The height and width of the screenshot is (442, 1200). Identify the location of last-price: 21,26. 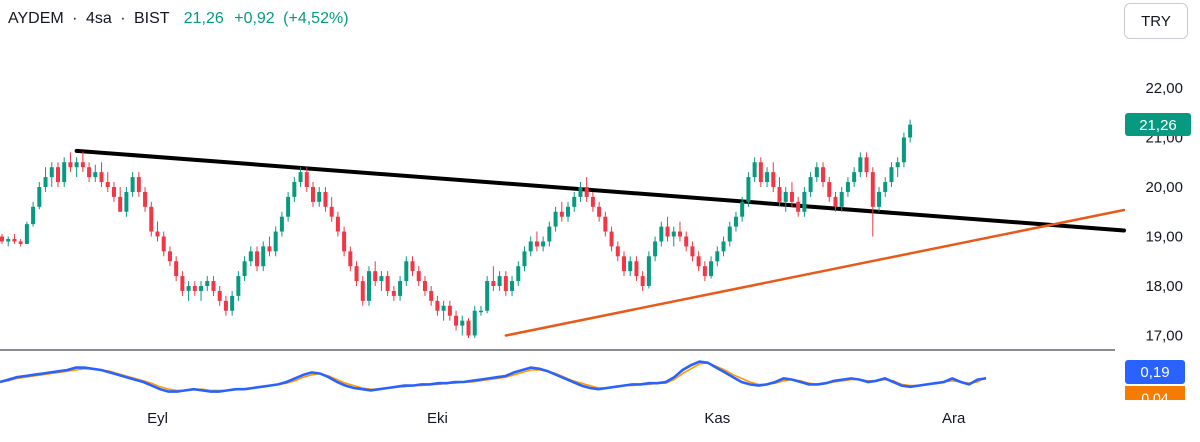
(203, 18).